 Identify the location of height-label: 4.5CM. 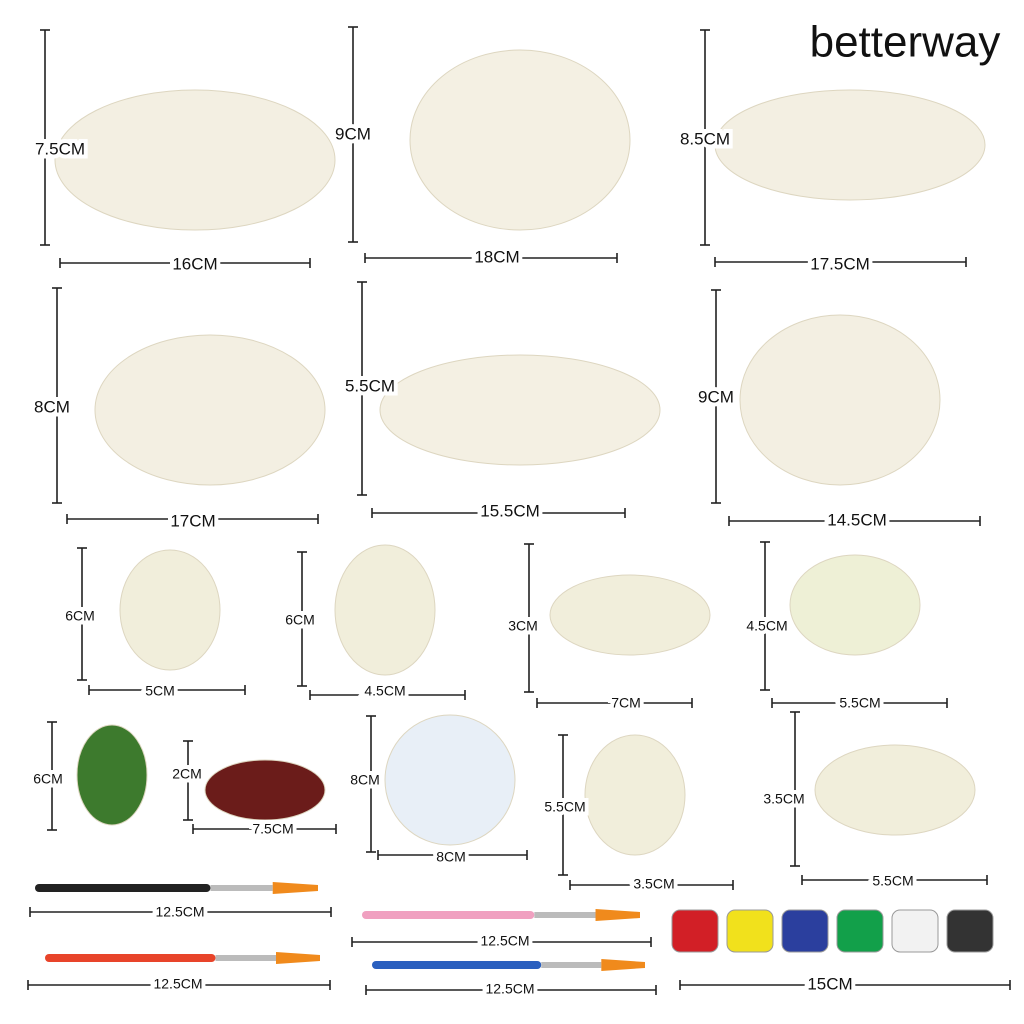
(766, 626).